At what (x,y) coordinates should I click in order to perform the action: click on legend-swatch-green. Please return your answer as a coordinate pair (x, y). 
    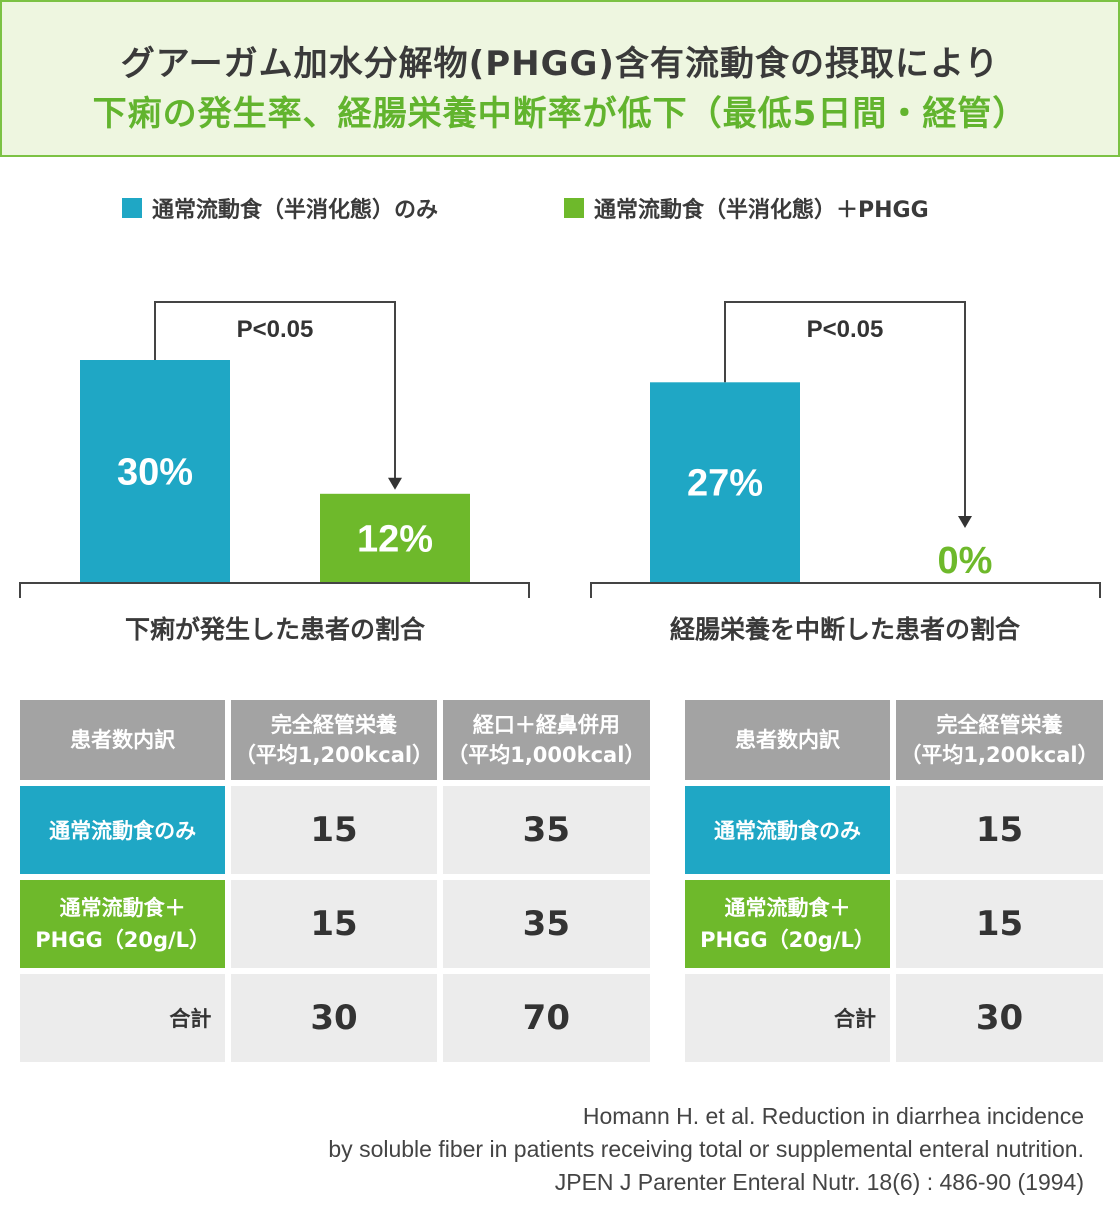
    Looking at the image, I should click on (574, 208).